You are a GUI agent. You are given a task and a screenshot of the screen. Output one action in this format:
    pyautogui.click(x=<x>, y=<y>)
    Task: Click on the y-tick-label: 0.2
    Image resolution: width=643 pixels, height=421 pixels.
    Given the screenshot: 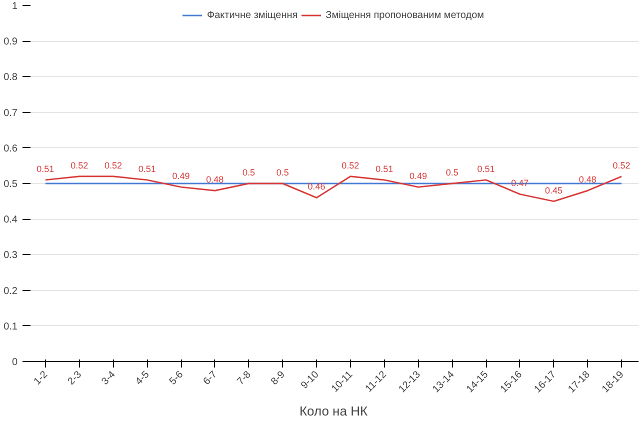 What is the action you would take?
    pyautogui.click(x=11, y=291)
    